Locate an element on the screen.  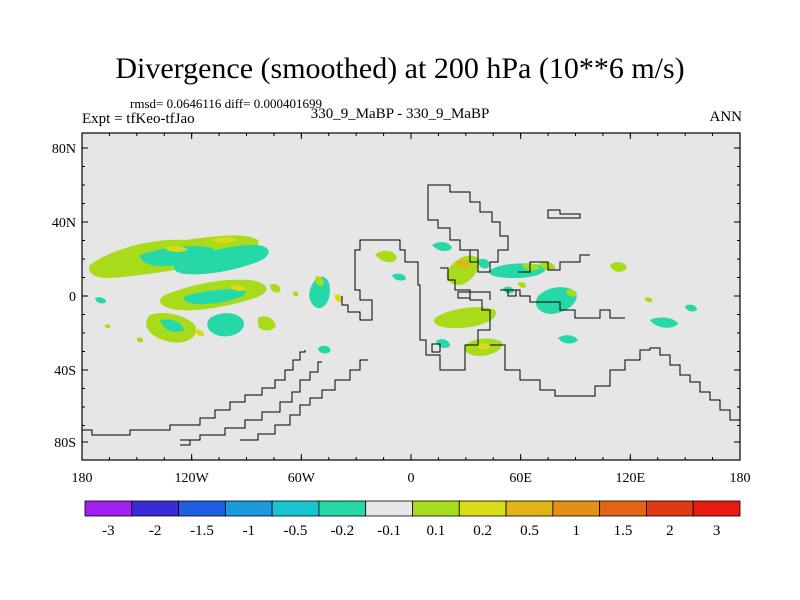
colorbar-label: 1 is located at coordinates (577, 531).